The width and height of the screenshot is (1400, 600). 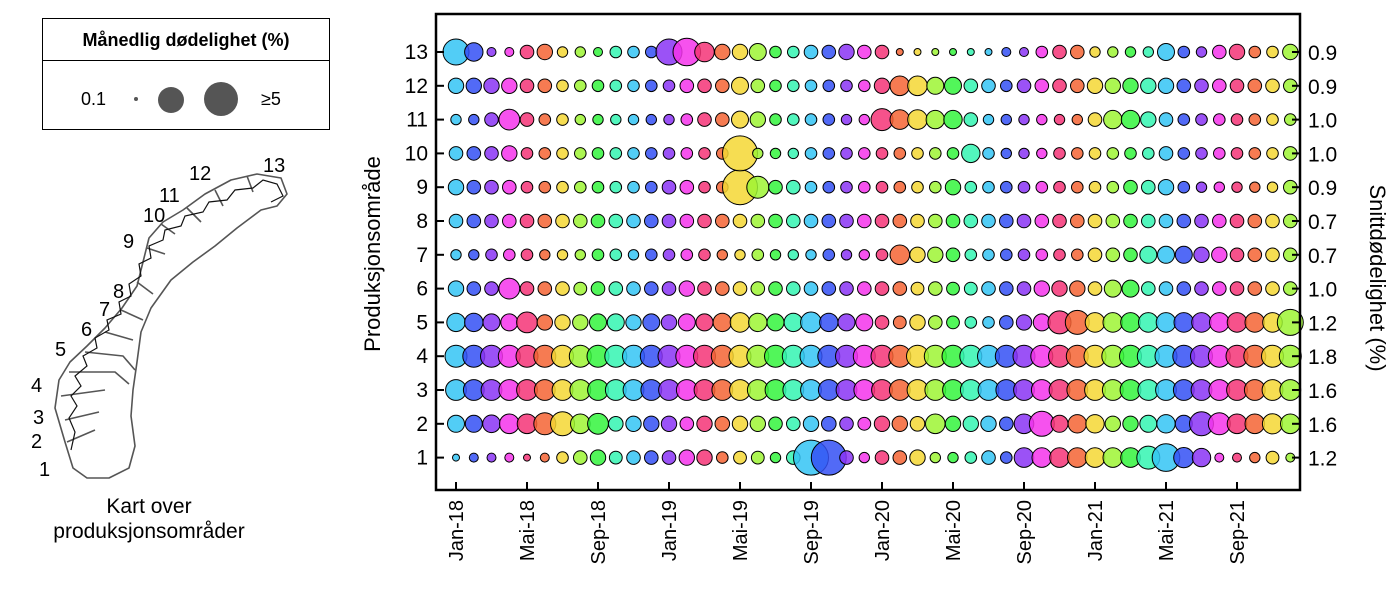 I want to click on bubble-zone6-m37, so click(x=1112, y=288).